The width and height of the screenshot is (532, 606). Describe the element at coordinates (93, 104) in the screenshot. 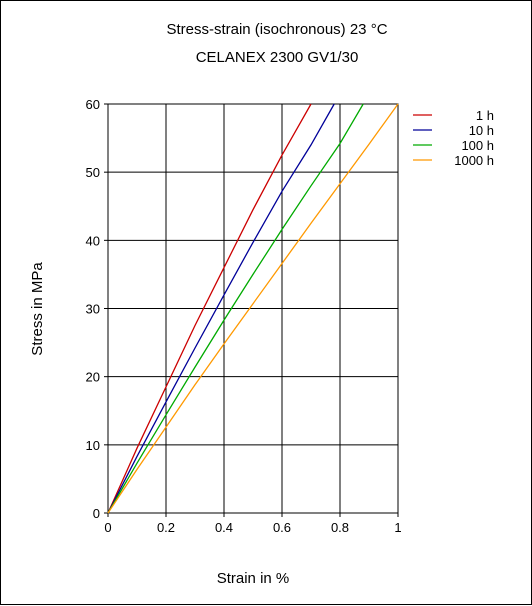

I see `y-tick-label: 60` at that location.